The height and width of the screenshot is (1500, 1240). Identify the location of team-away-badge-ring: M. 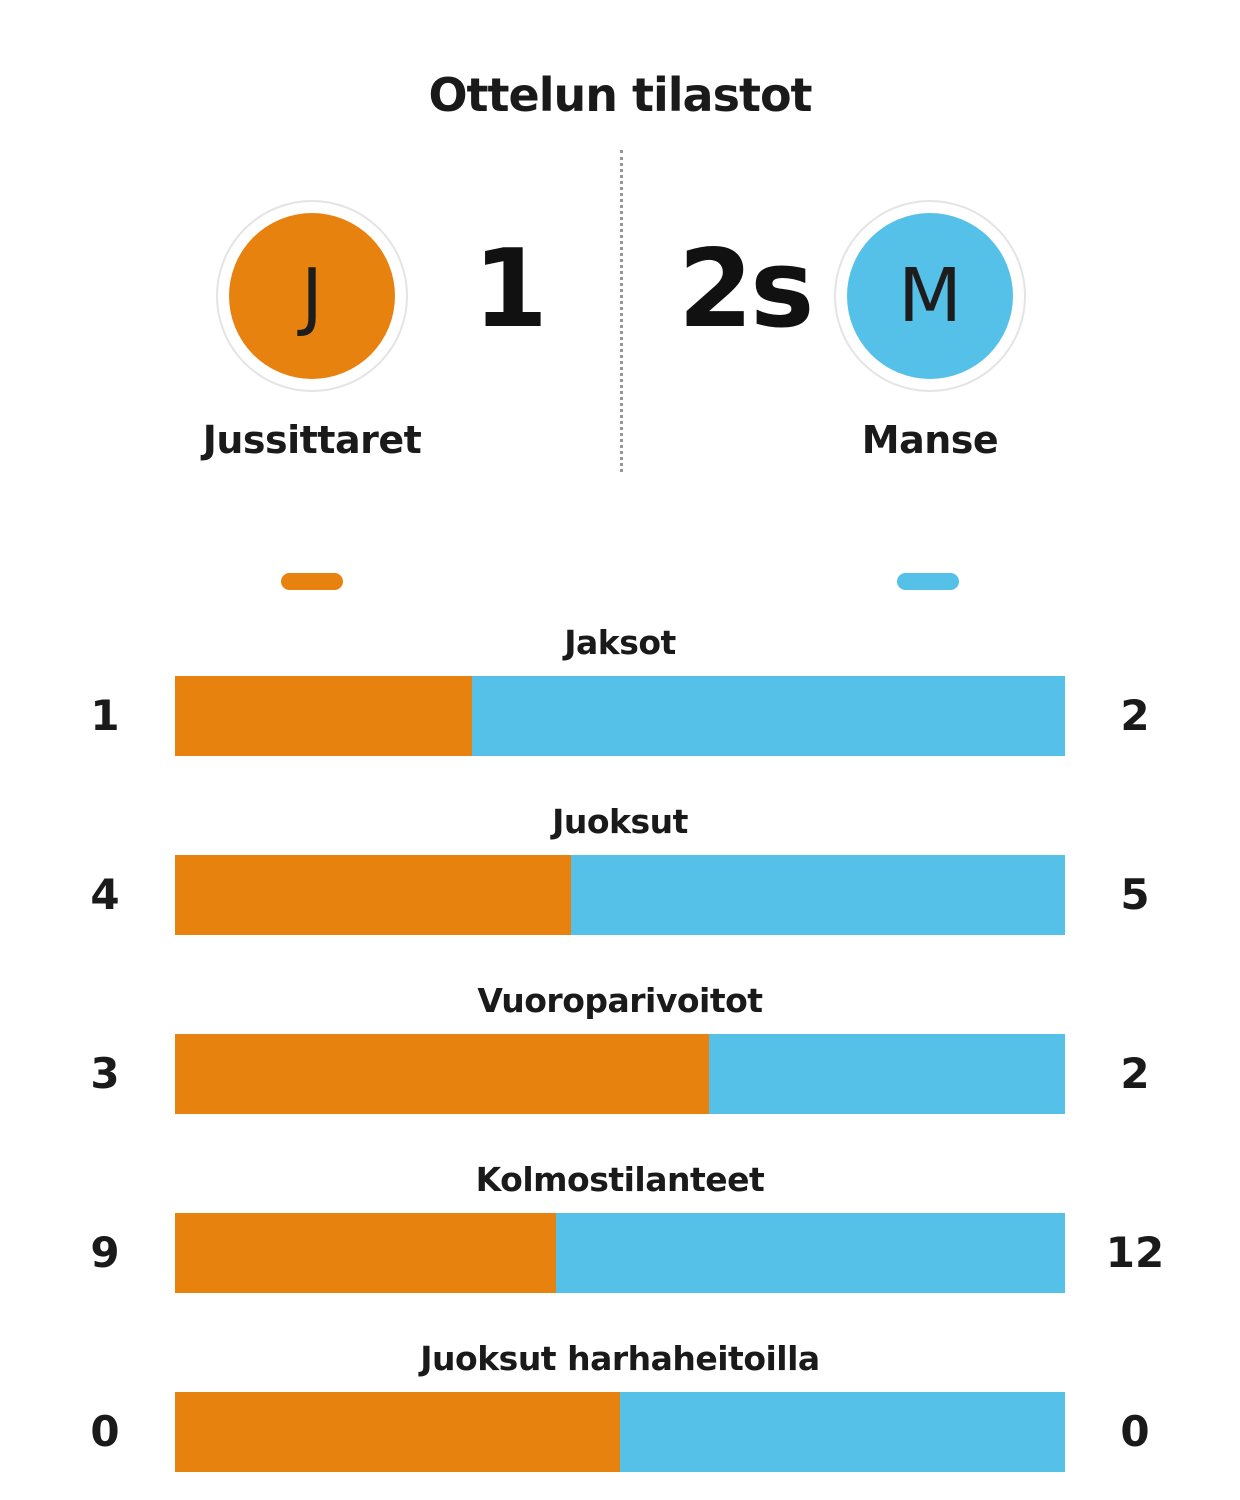
(930, 296).